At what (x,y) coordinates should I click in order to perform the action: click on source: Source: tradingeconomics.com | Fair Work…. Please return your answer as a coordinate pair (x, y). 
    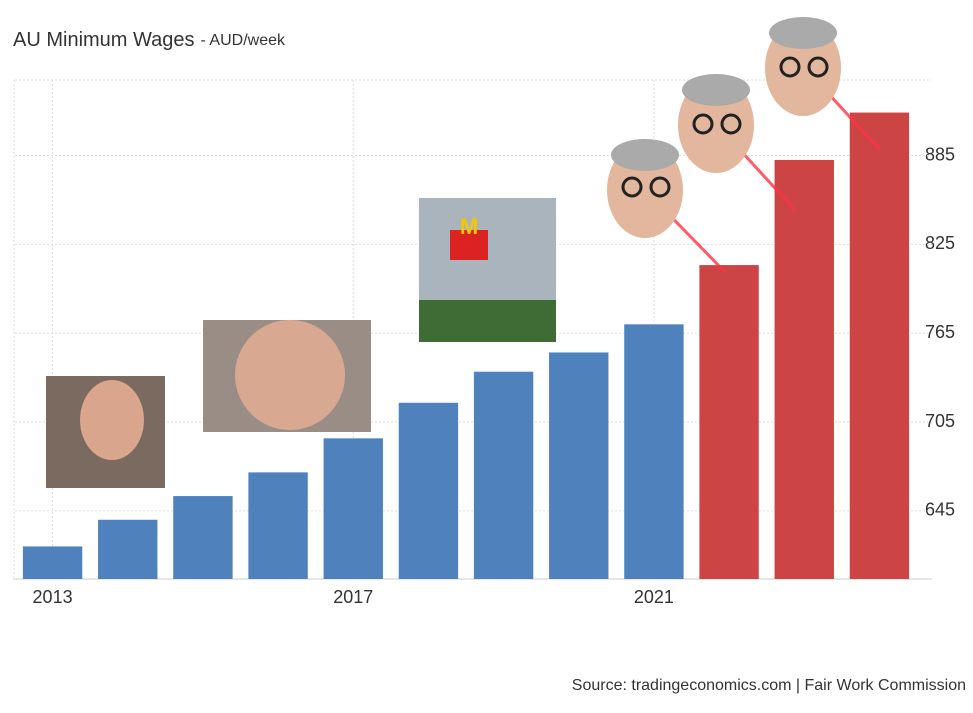
    Looking at the image, I should click on (769, 685).